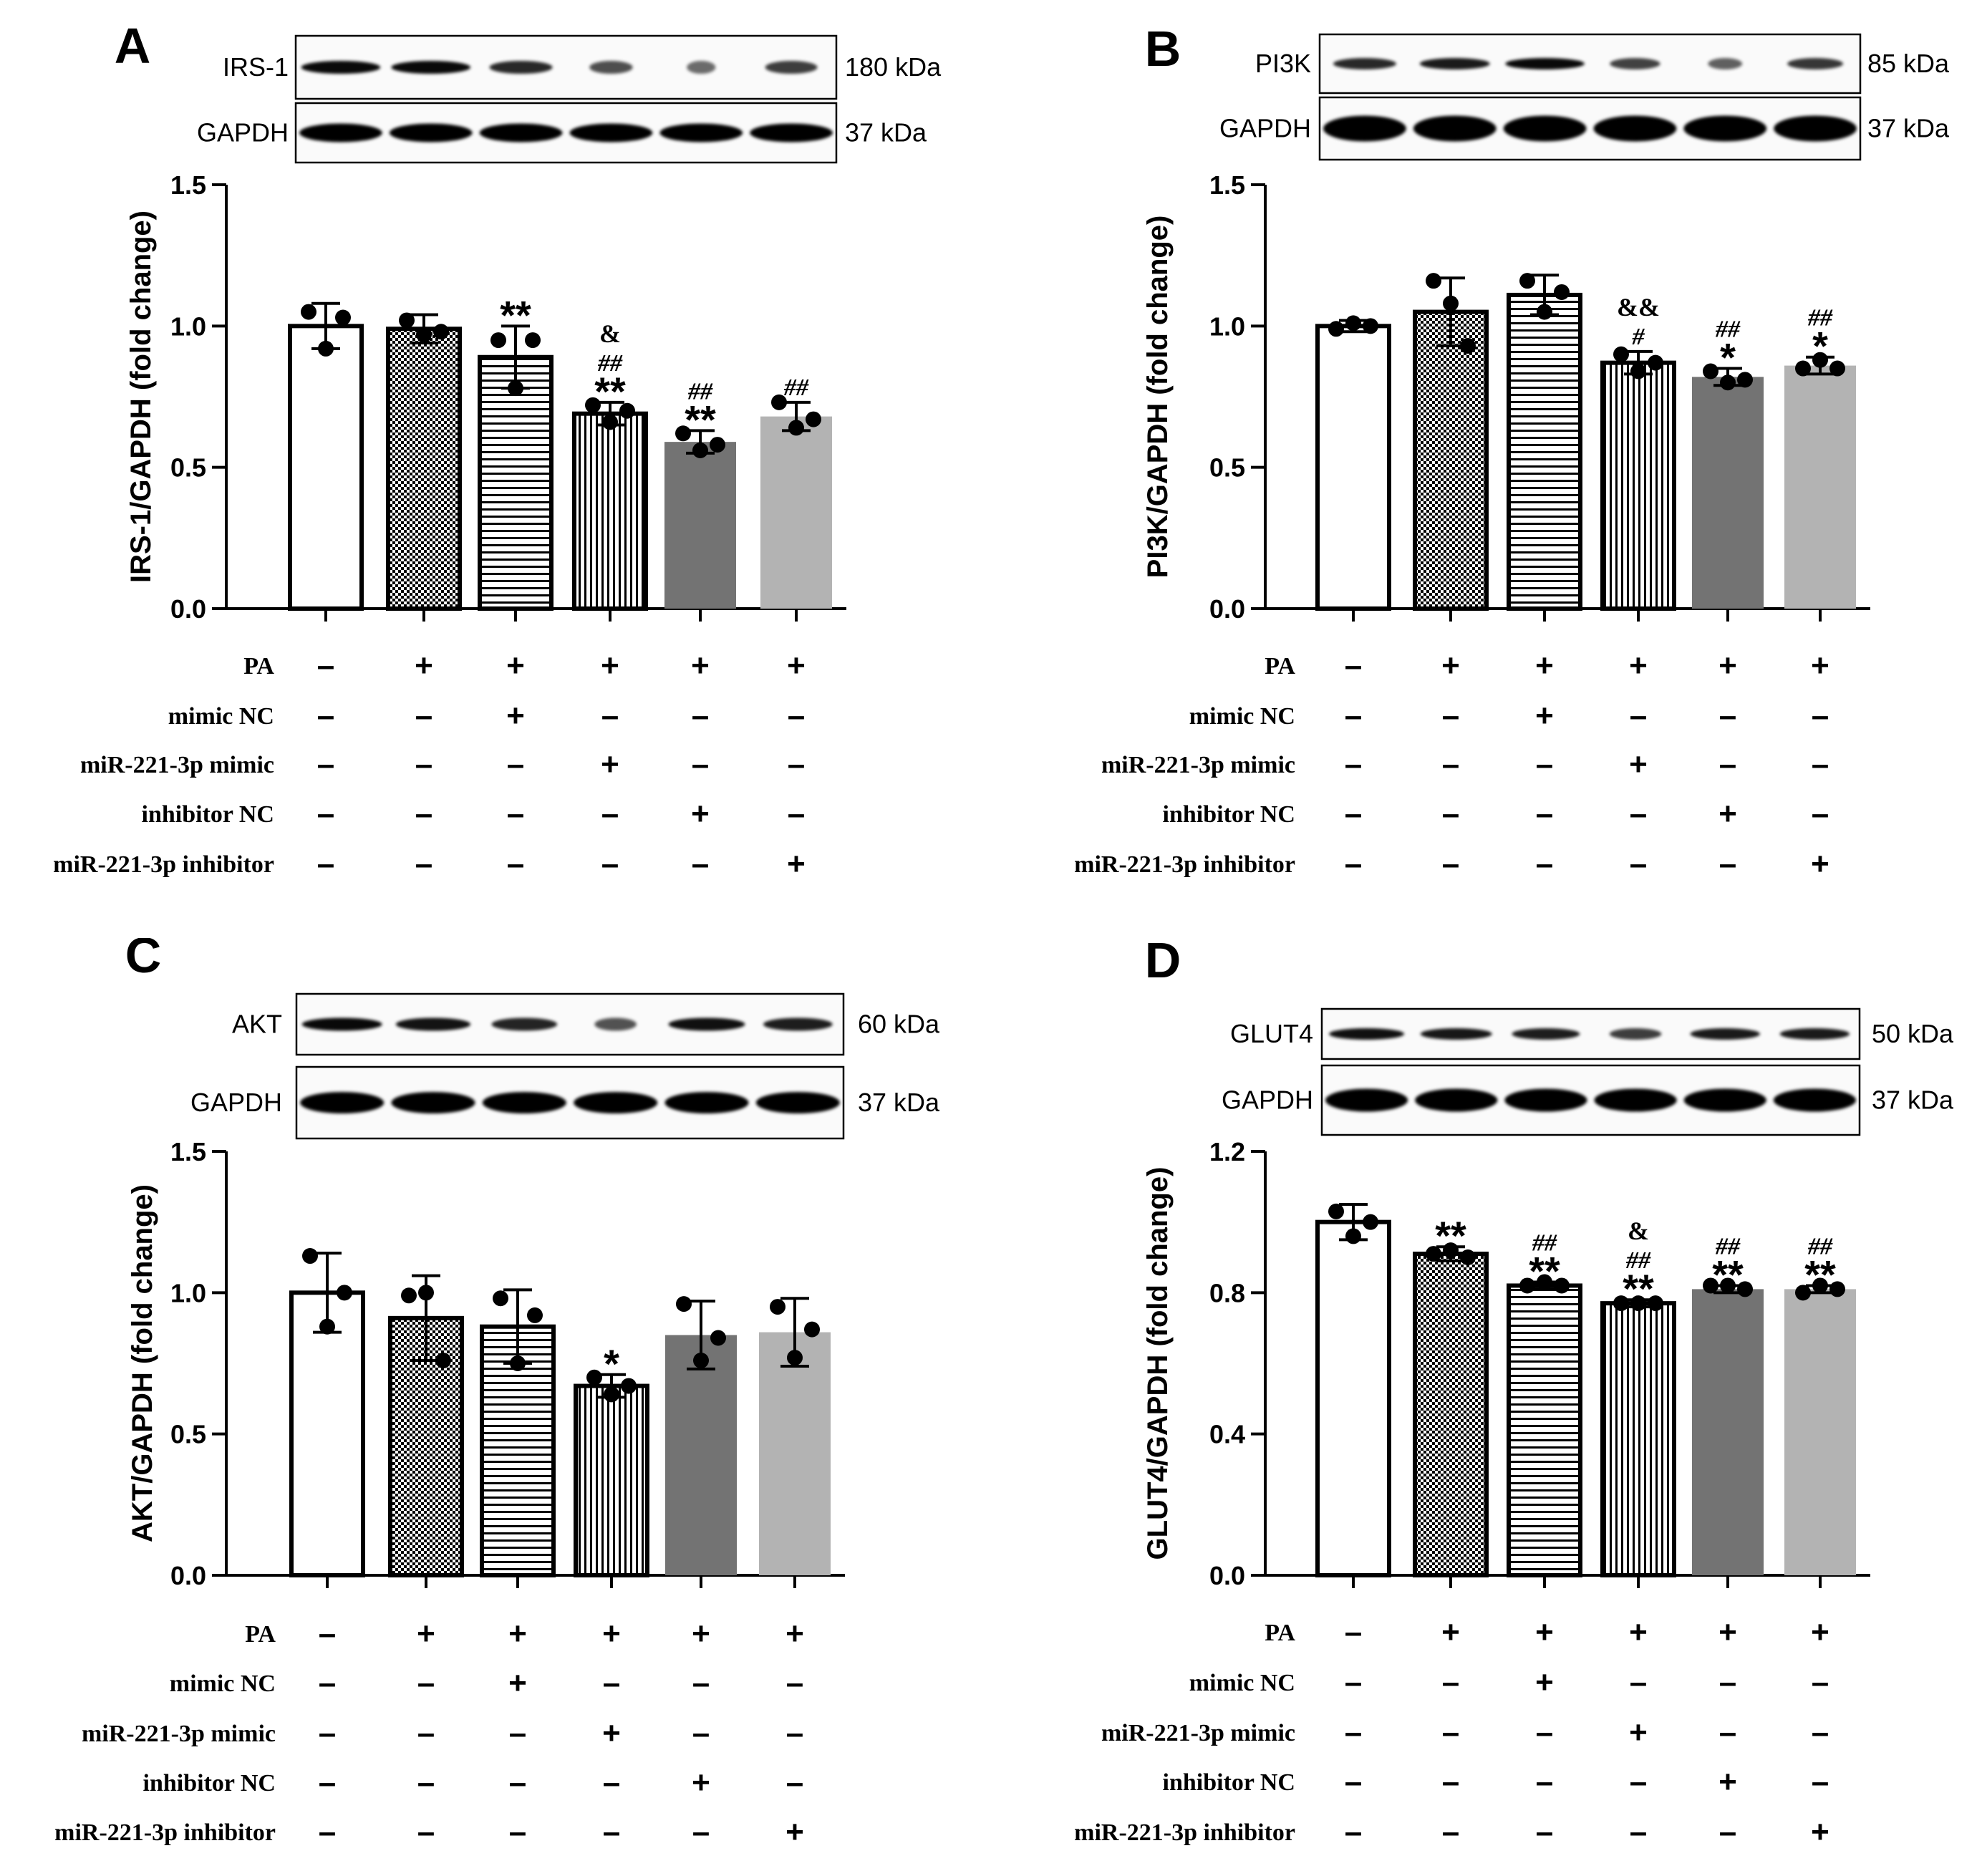 The width and height of the screenshot is (1982, 1876). I want to click on protein-kda-label: 85 kDa, so click(1909, 63).